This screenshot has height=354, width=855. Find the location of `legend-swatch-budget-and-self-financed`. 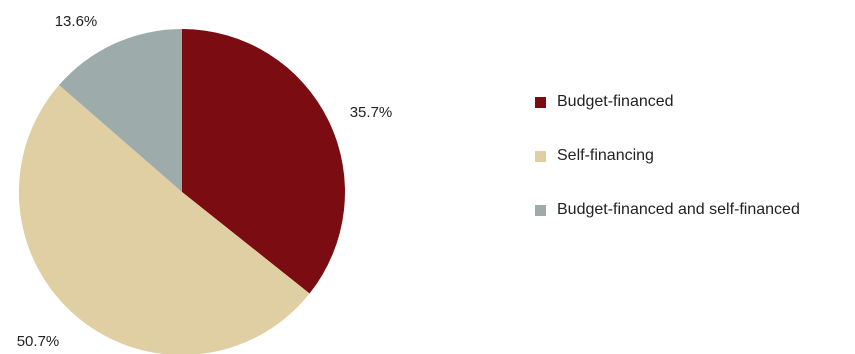

legend-swatch-budget-and-self-financed is located at coordinates (540, 210).